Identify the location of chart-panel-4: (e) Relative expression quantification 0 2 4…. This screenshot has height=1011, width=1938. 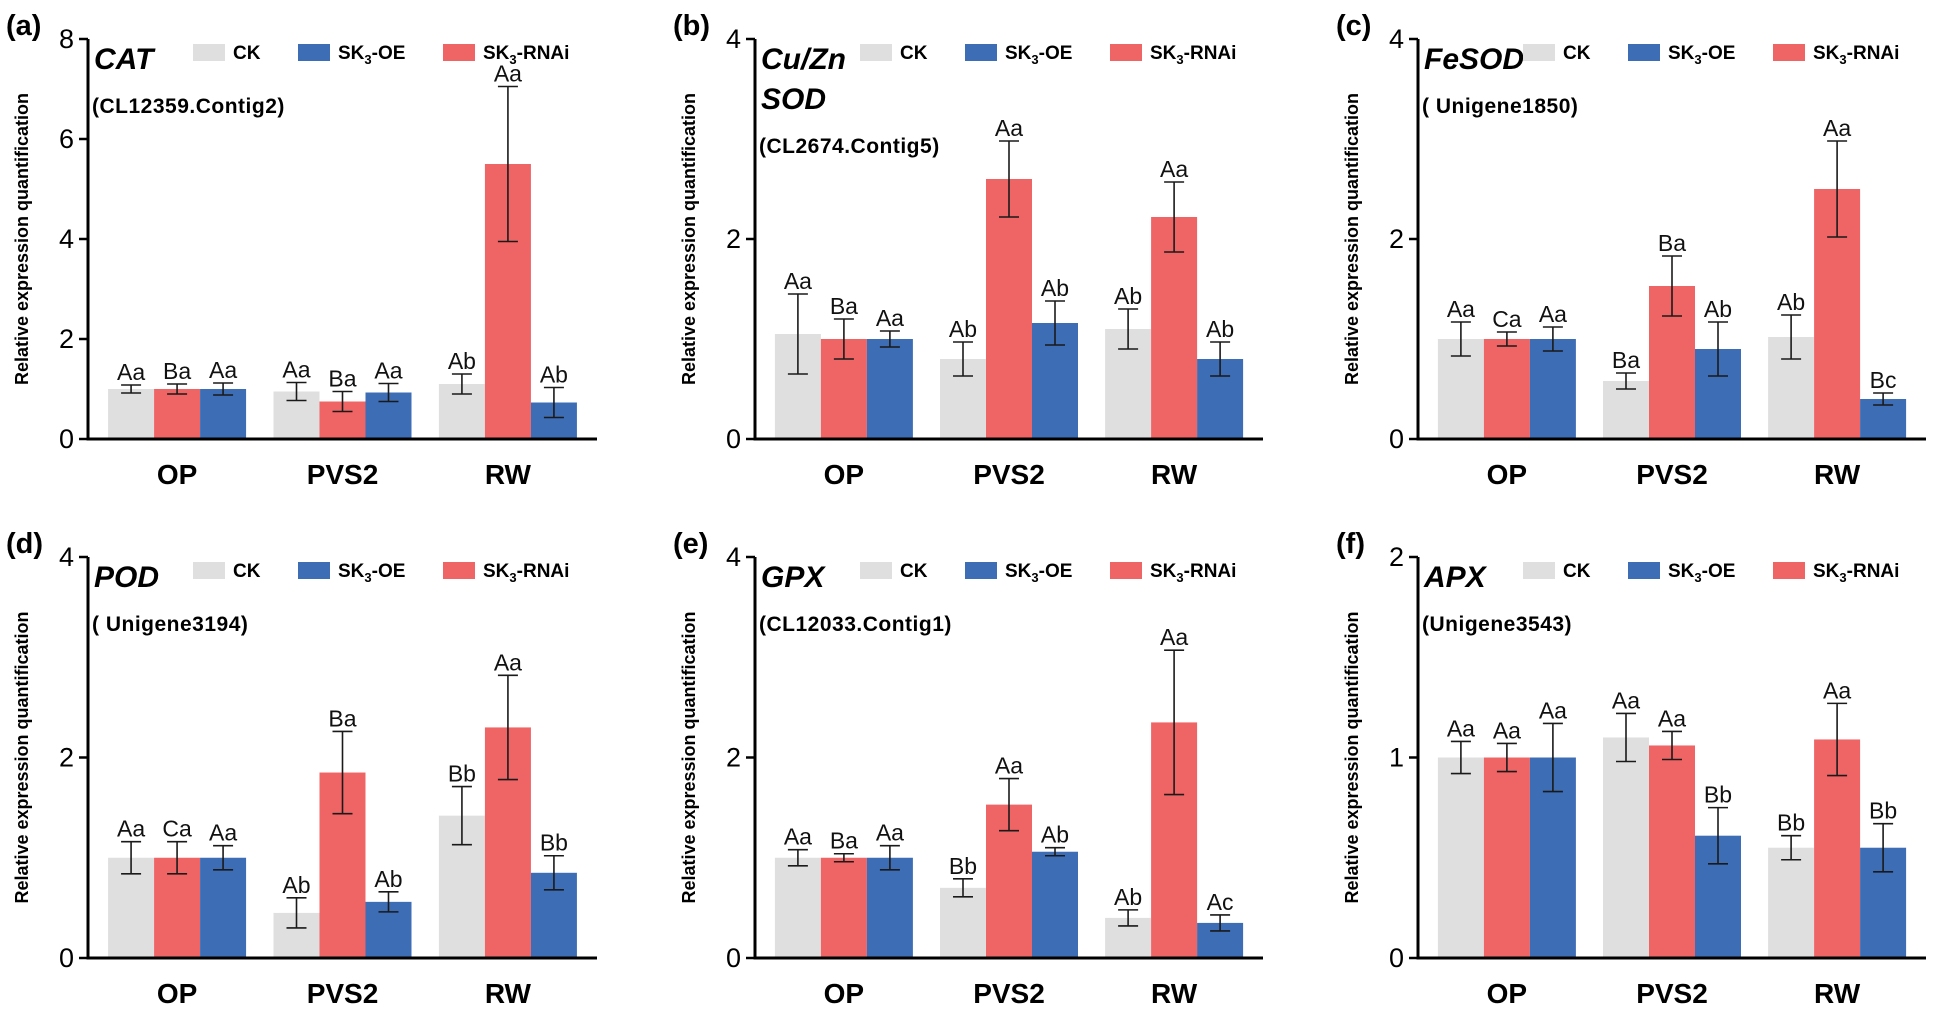
(968, 768).